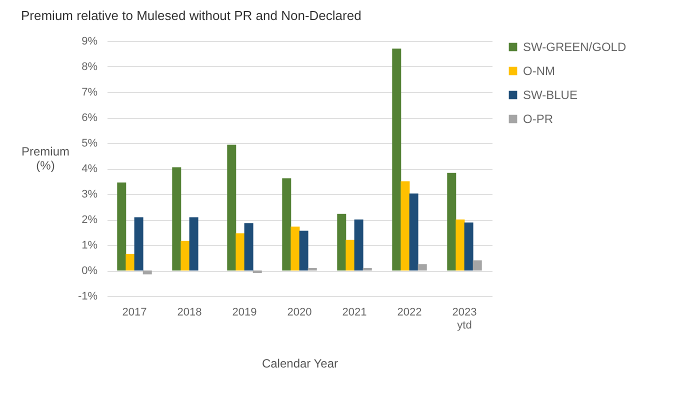  What do you see at coordinates (90, 144) in the screenshot?
I see `y-tick-label: 5%` at bounding box center [90, 144].